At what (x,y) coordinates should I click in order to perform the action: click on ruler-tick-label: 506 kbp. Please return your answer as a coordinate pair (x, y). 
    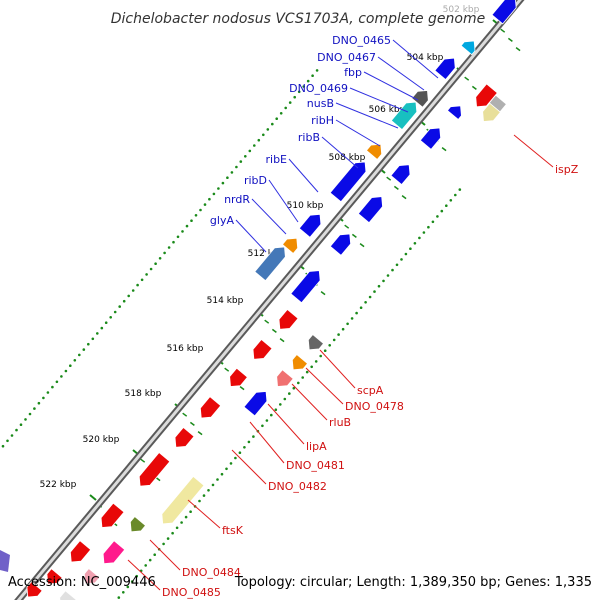
    Looking at the image, I should click on (387, 110).